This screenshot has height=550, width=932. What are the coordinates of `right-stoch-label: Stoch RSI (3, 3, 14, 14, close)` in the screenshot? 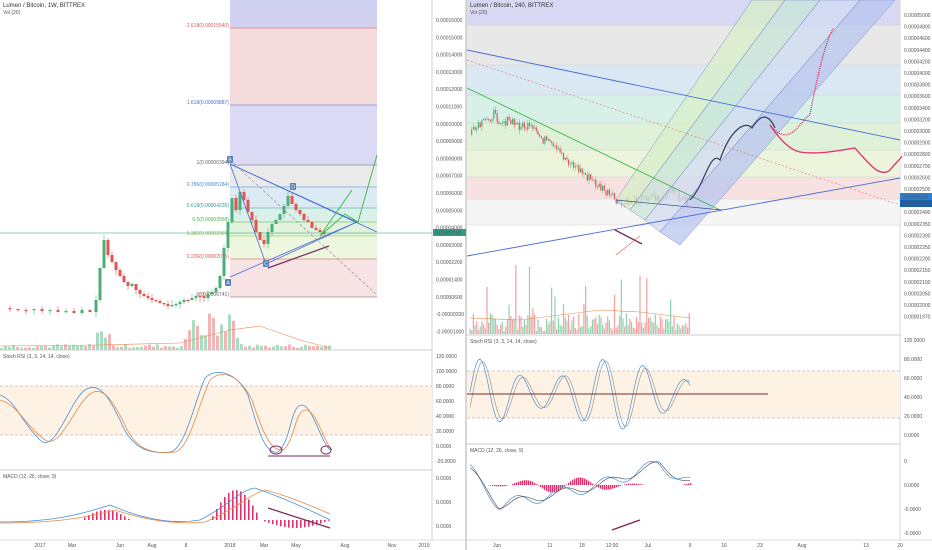 It's located at (503, 342).